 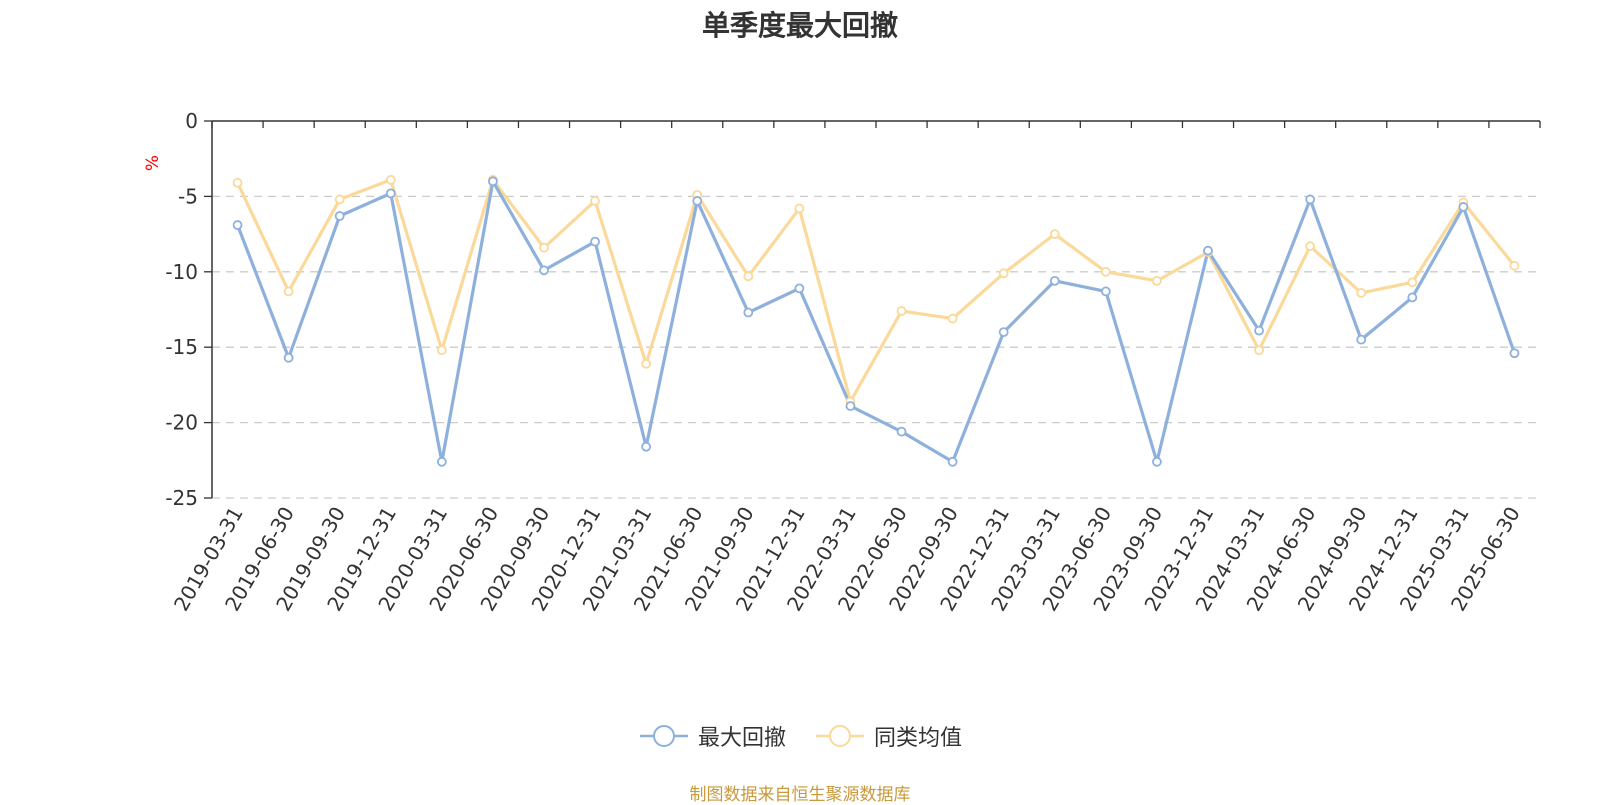 I want to click on legend-swatch-max-drawdown, so click(x=663, y=736).